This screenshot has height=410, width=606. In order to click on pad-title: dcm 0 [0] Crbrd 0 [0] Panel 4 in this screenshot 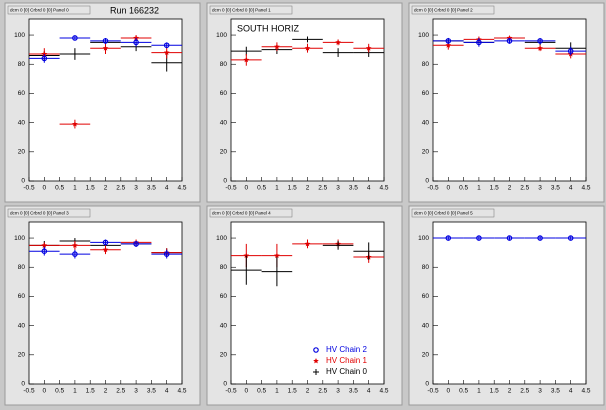, I will do `click(241, 213)`.